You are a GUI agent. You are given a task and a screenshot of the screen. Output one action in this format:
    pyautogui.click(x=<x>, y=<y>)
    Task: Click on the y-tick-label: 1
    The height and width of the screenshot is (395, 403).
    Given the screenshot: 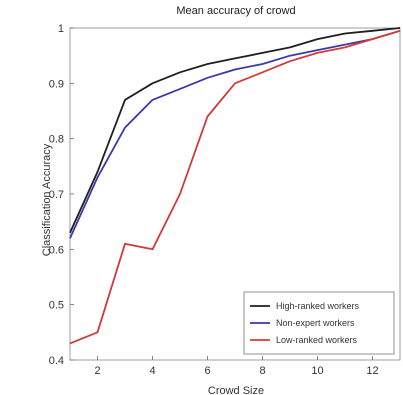 What is the action you would take?
    pyautogui.click(x=61, y=29)
    